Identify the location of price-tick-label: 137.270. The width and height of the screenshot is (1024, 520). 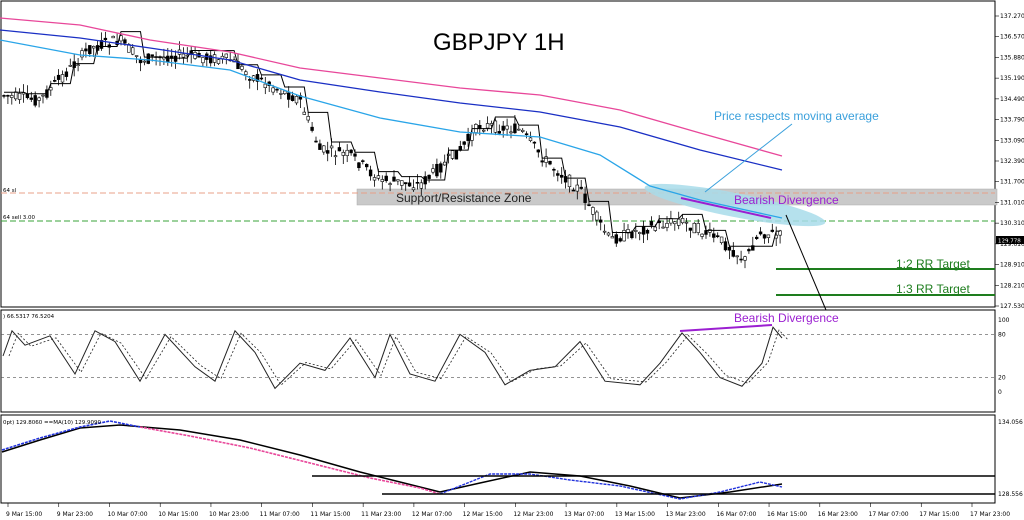
(1012, 16).